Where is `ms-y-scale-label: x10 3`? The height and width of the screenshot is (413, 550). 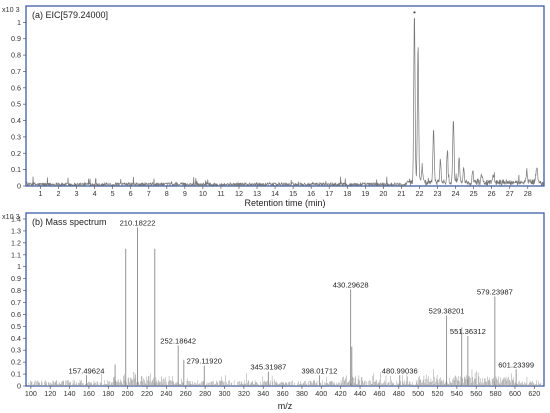
ms-y-scale-label: x10 3 is located at coordinates (11, 216).